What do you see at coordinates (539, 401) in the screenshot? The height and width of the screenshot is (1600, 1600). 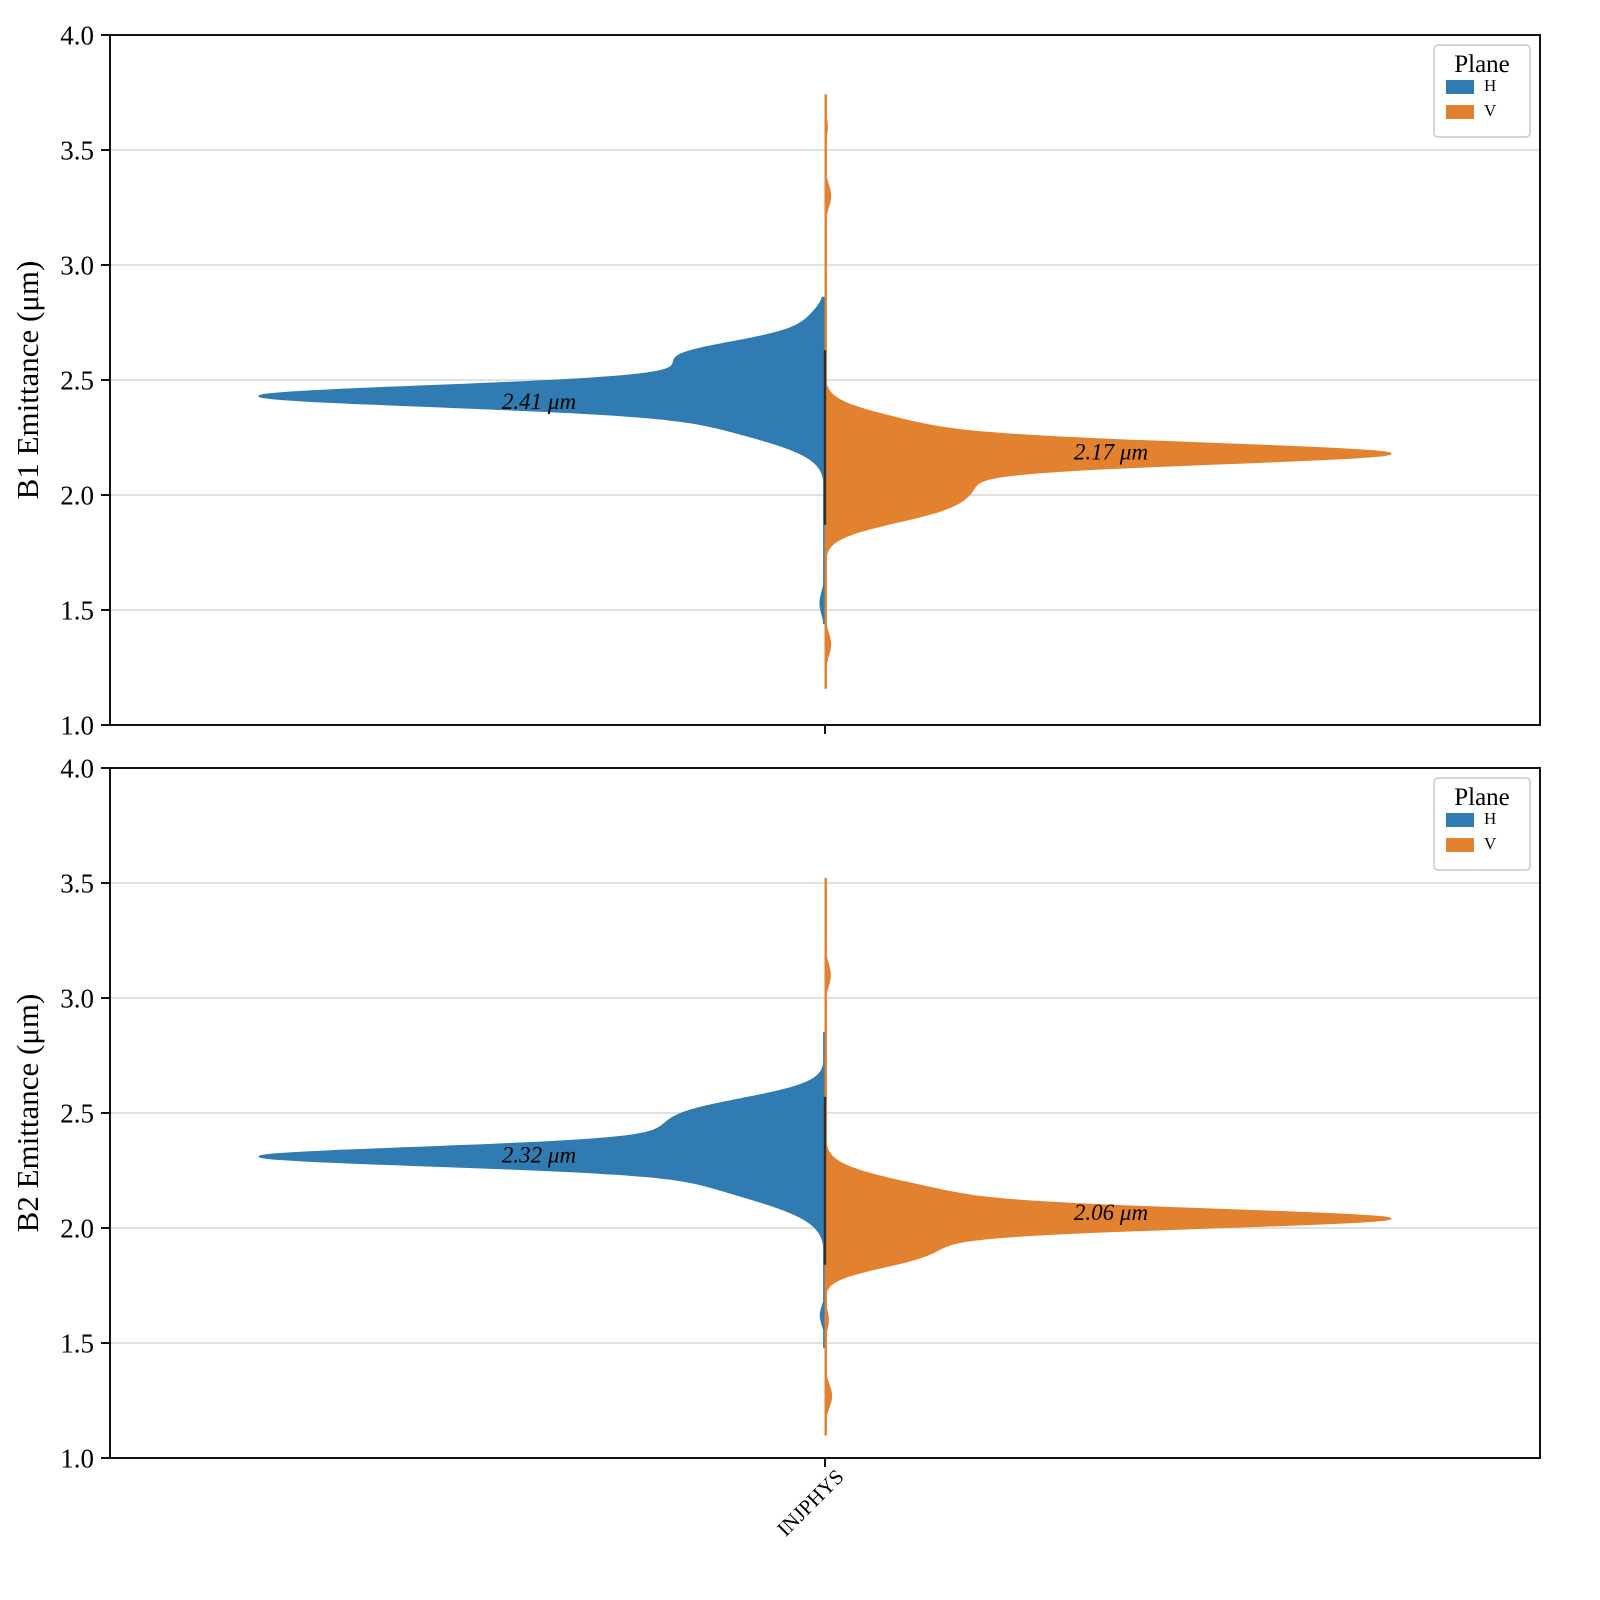 I see `mean-annotation-h: 2.41 μm` at bounding box center [539, 401].